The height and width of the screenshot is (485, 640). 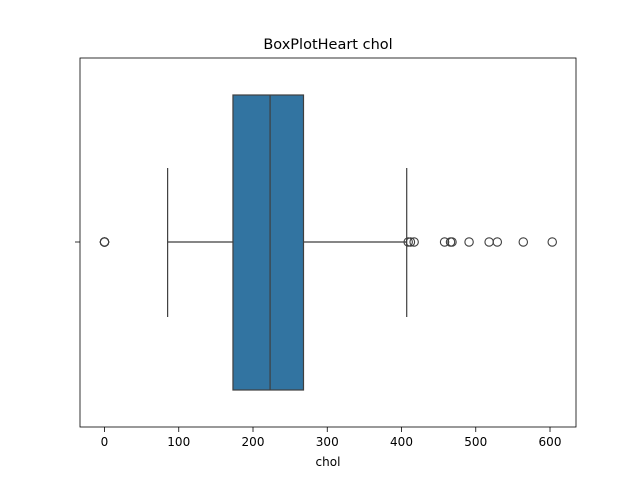 What do you see at coordinates (475, 442) in the screenshot?
I see `x-tick-label: 500` at bounding box center [475, 442].